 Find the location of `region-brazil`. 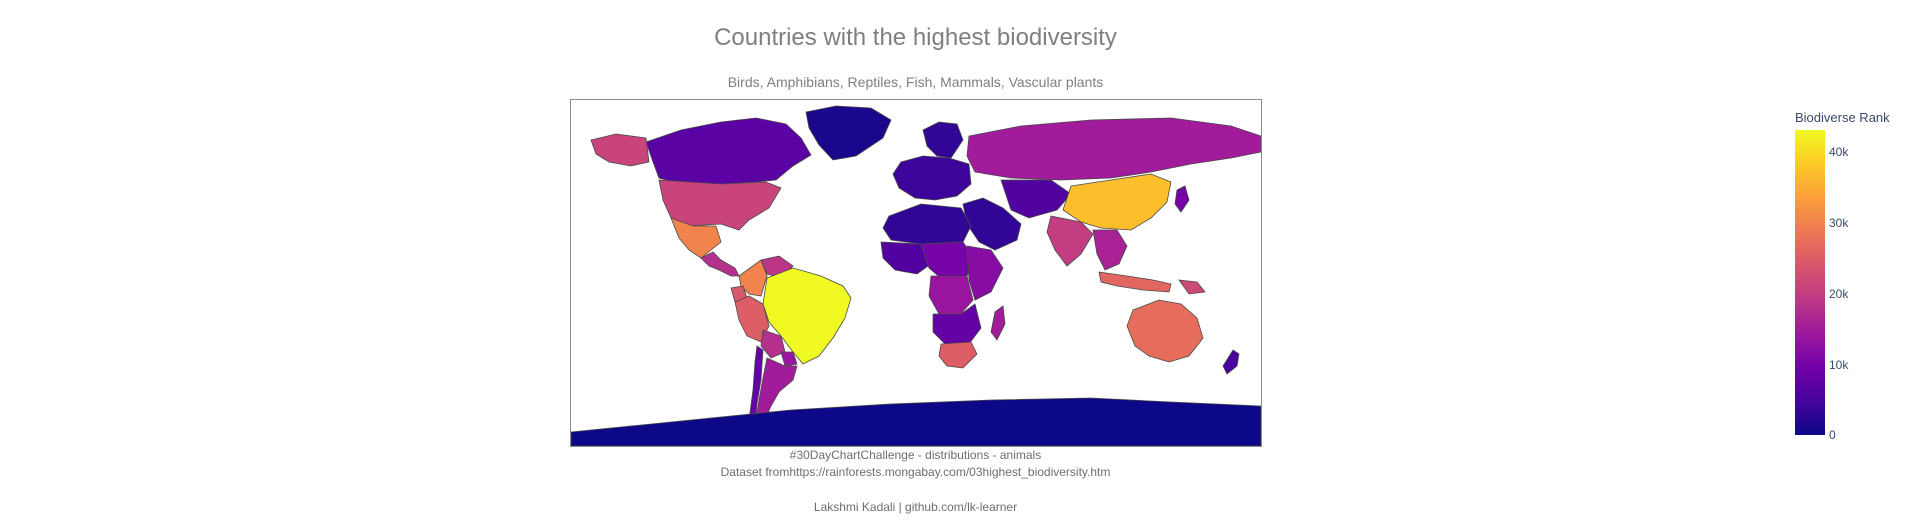

region-brazil is located at coordinates (807, 316).